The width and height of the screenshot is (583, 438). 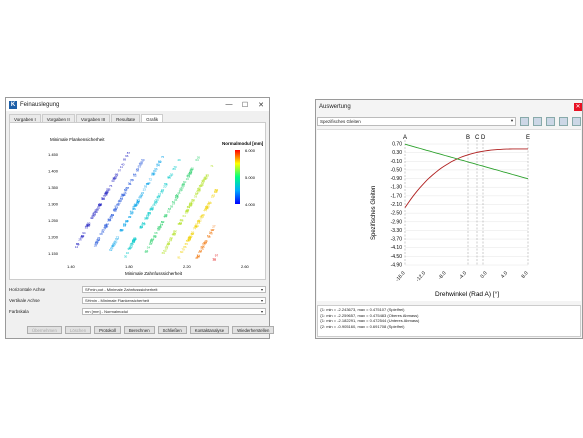 What do you see at coordinates (135, 238) in the screenshot?
I see `scatter-point: 43` at bounding box center [135, 238].